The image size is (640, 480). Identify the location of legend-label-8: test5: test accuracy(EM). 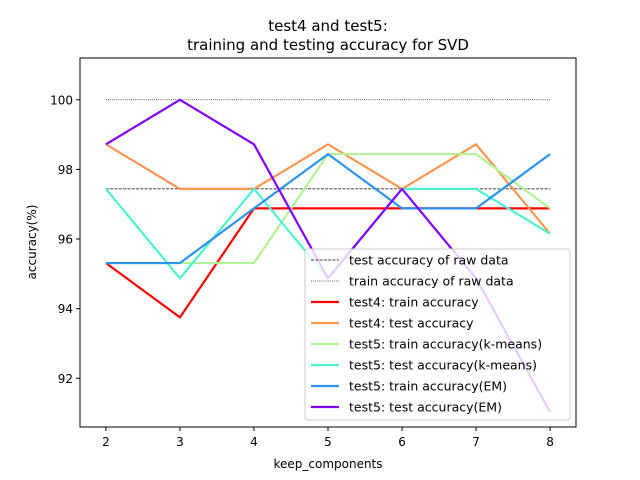
(425, 407).